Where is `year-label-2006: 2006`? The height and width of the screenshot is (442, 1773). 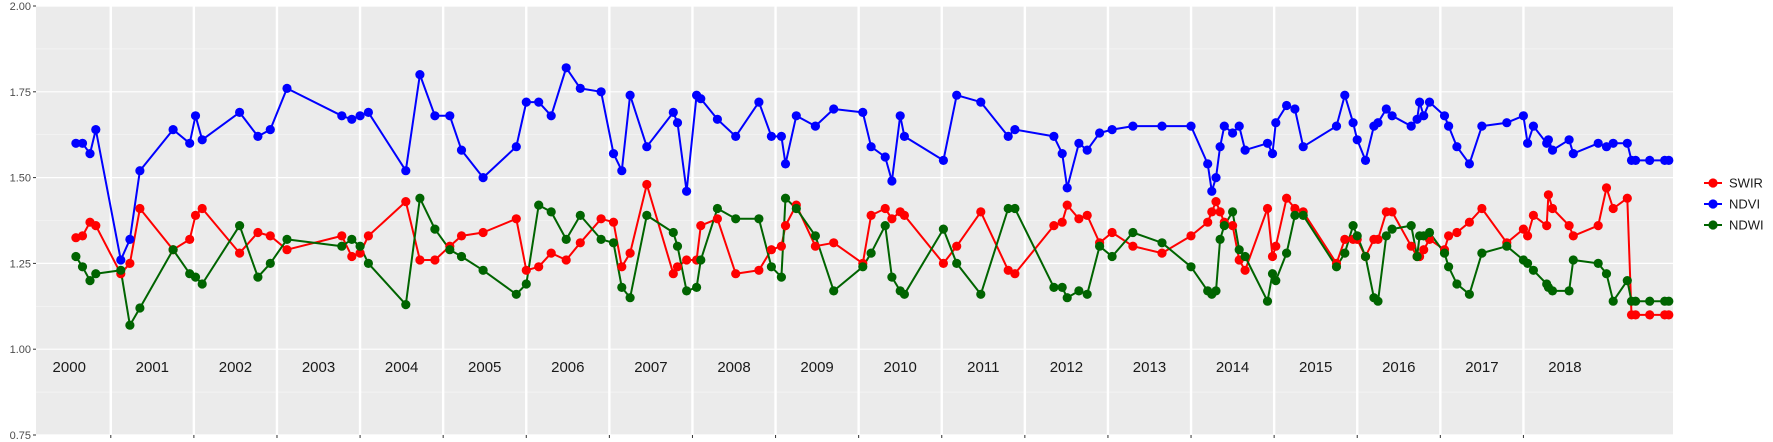
year-label-2006: 2006 is located at coordinates (567, 367).